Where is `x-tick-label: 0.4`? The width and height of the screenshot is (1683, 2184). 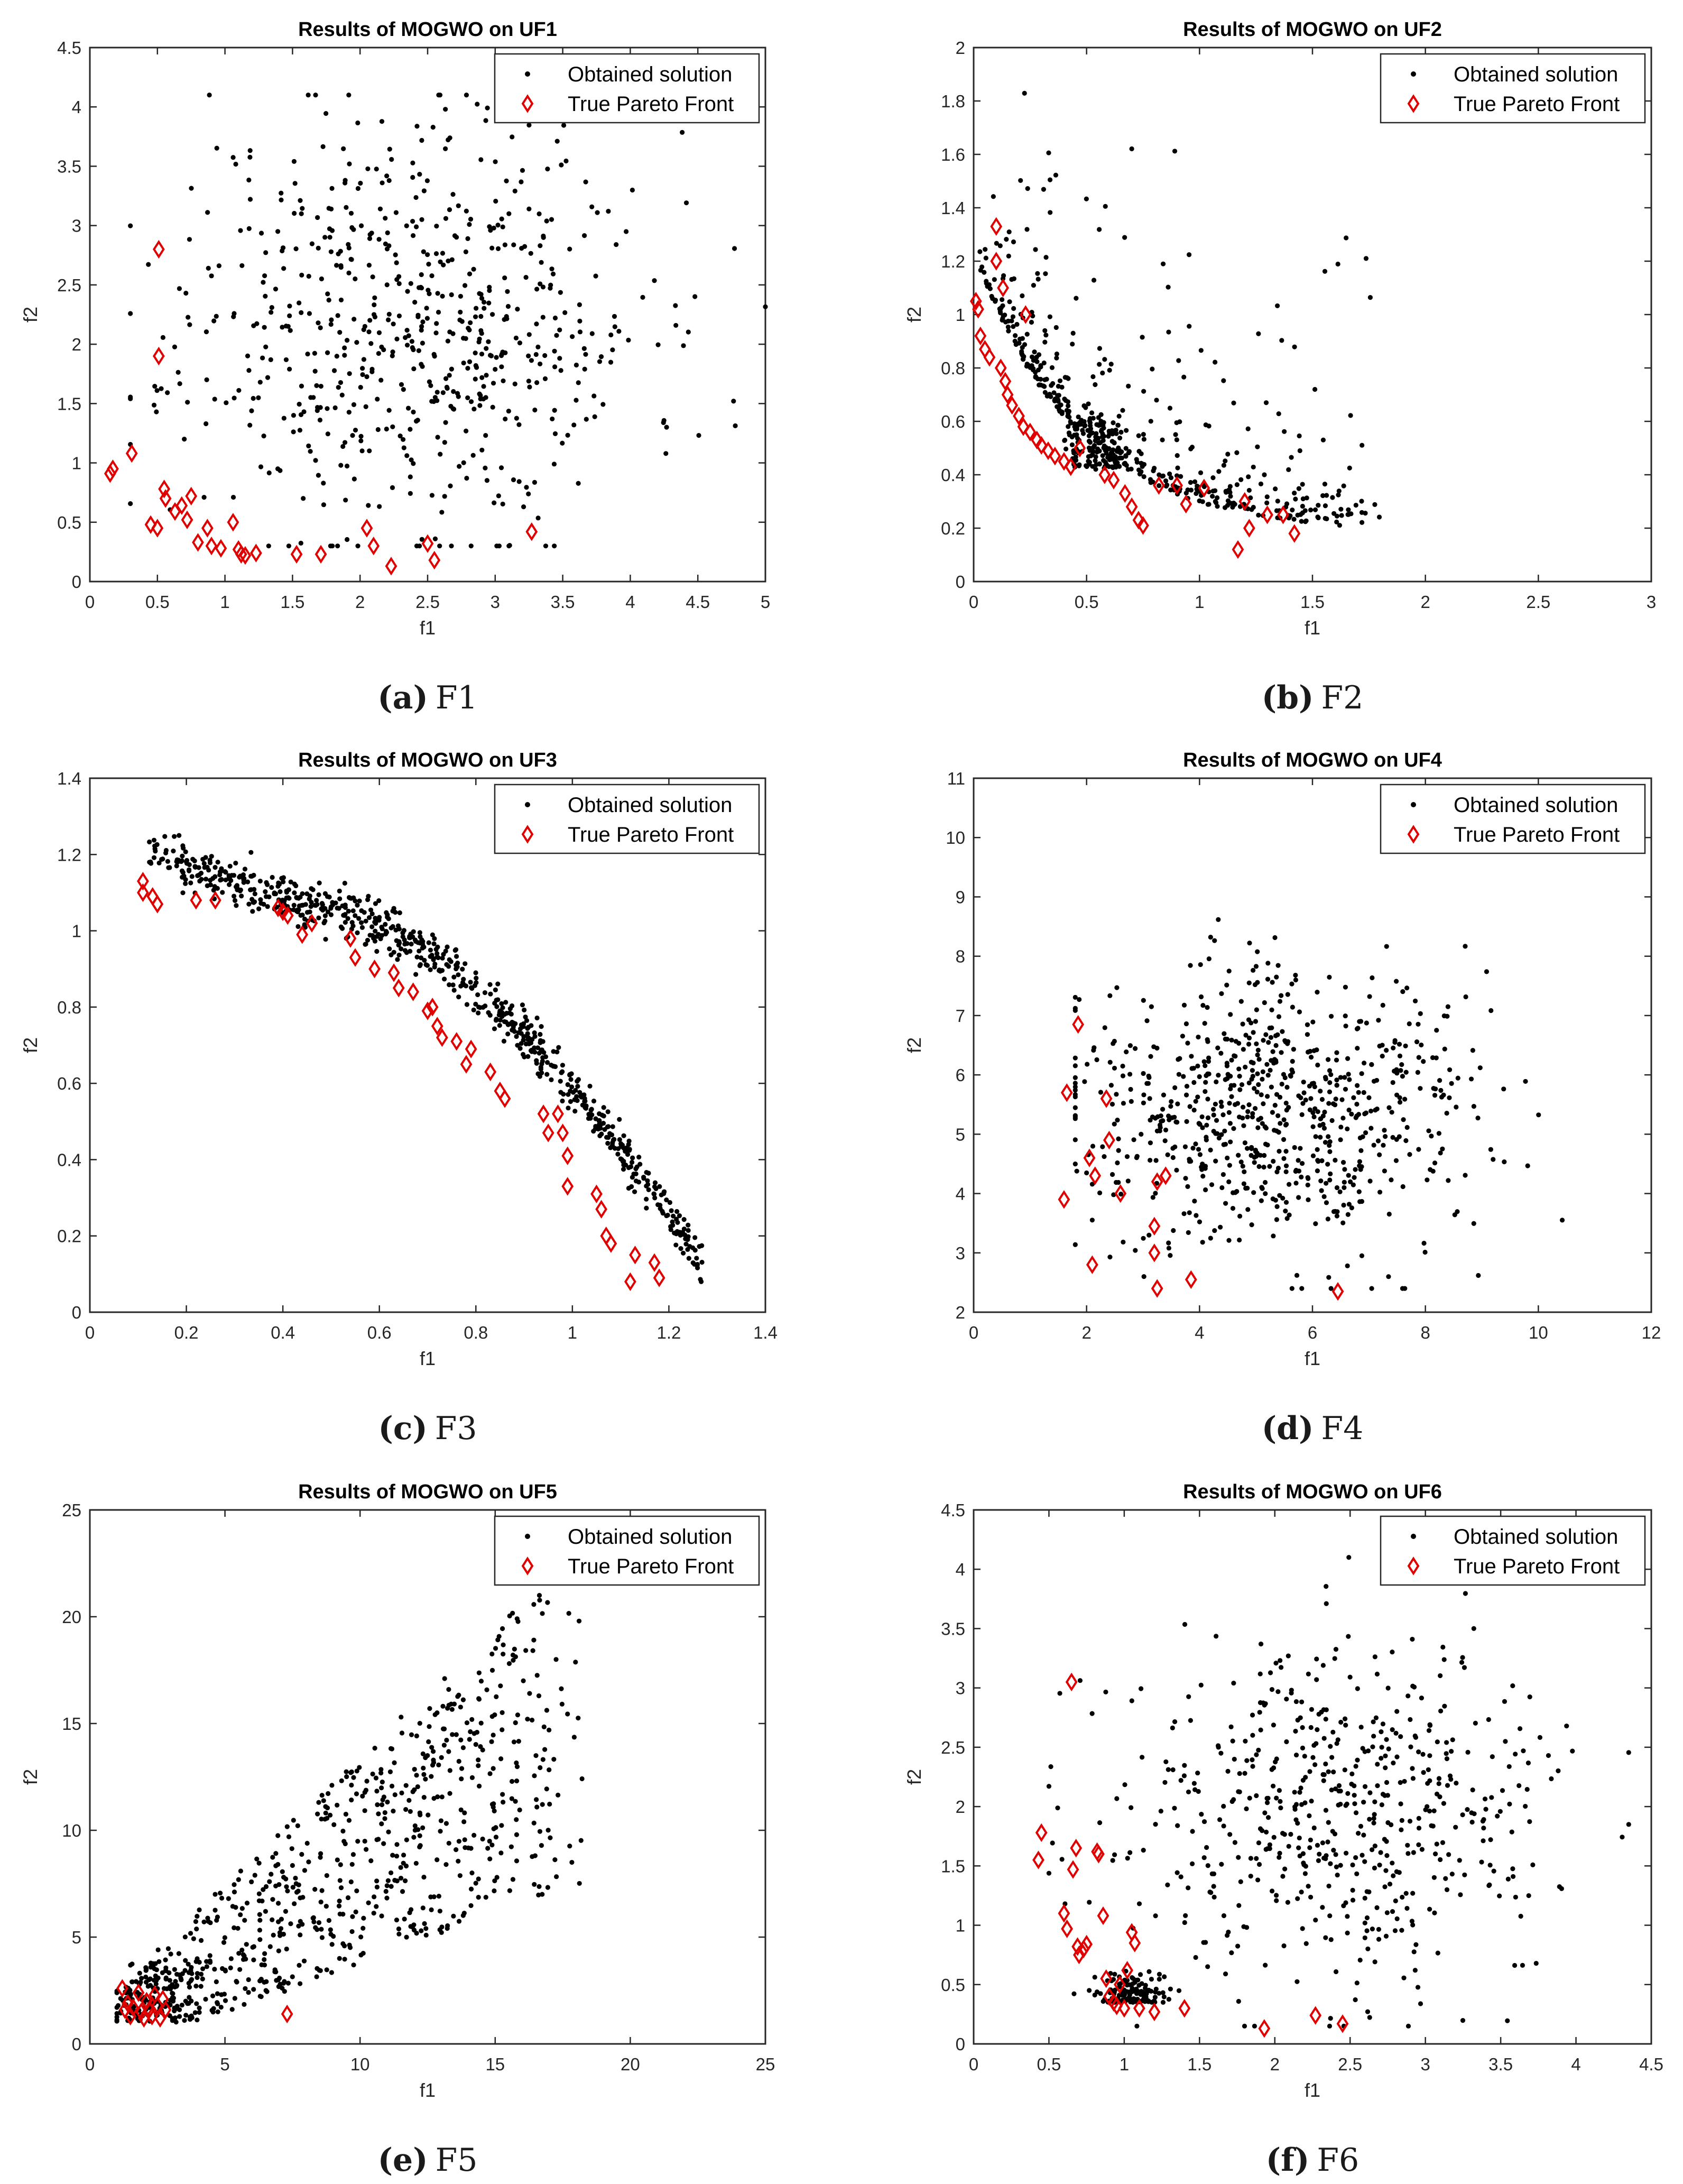 x-tick-label: 0.4 is located at coordinates (283, 1332).